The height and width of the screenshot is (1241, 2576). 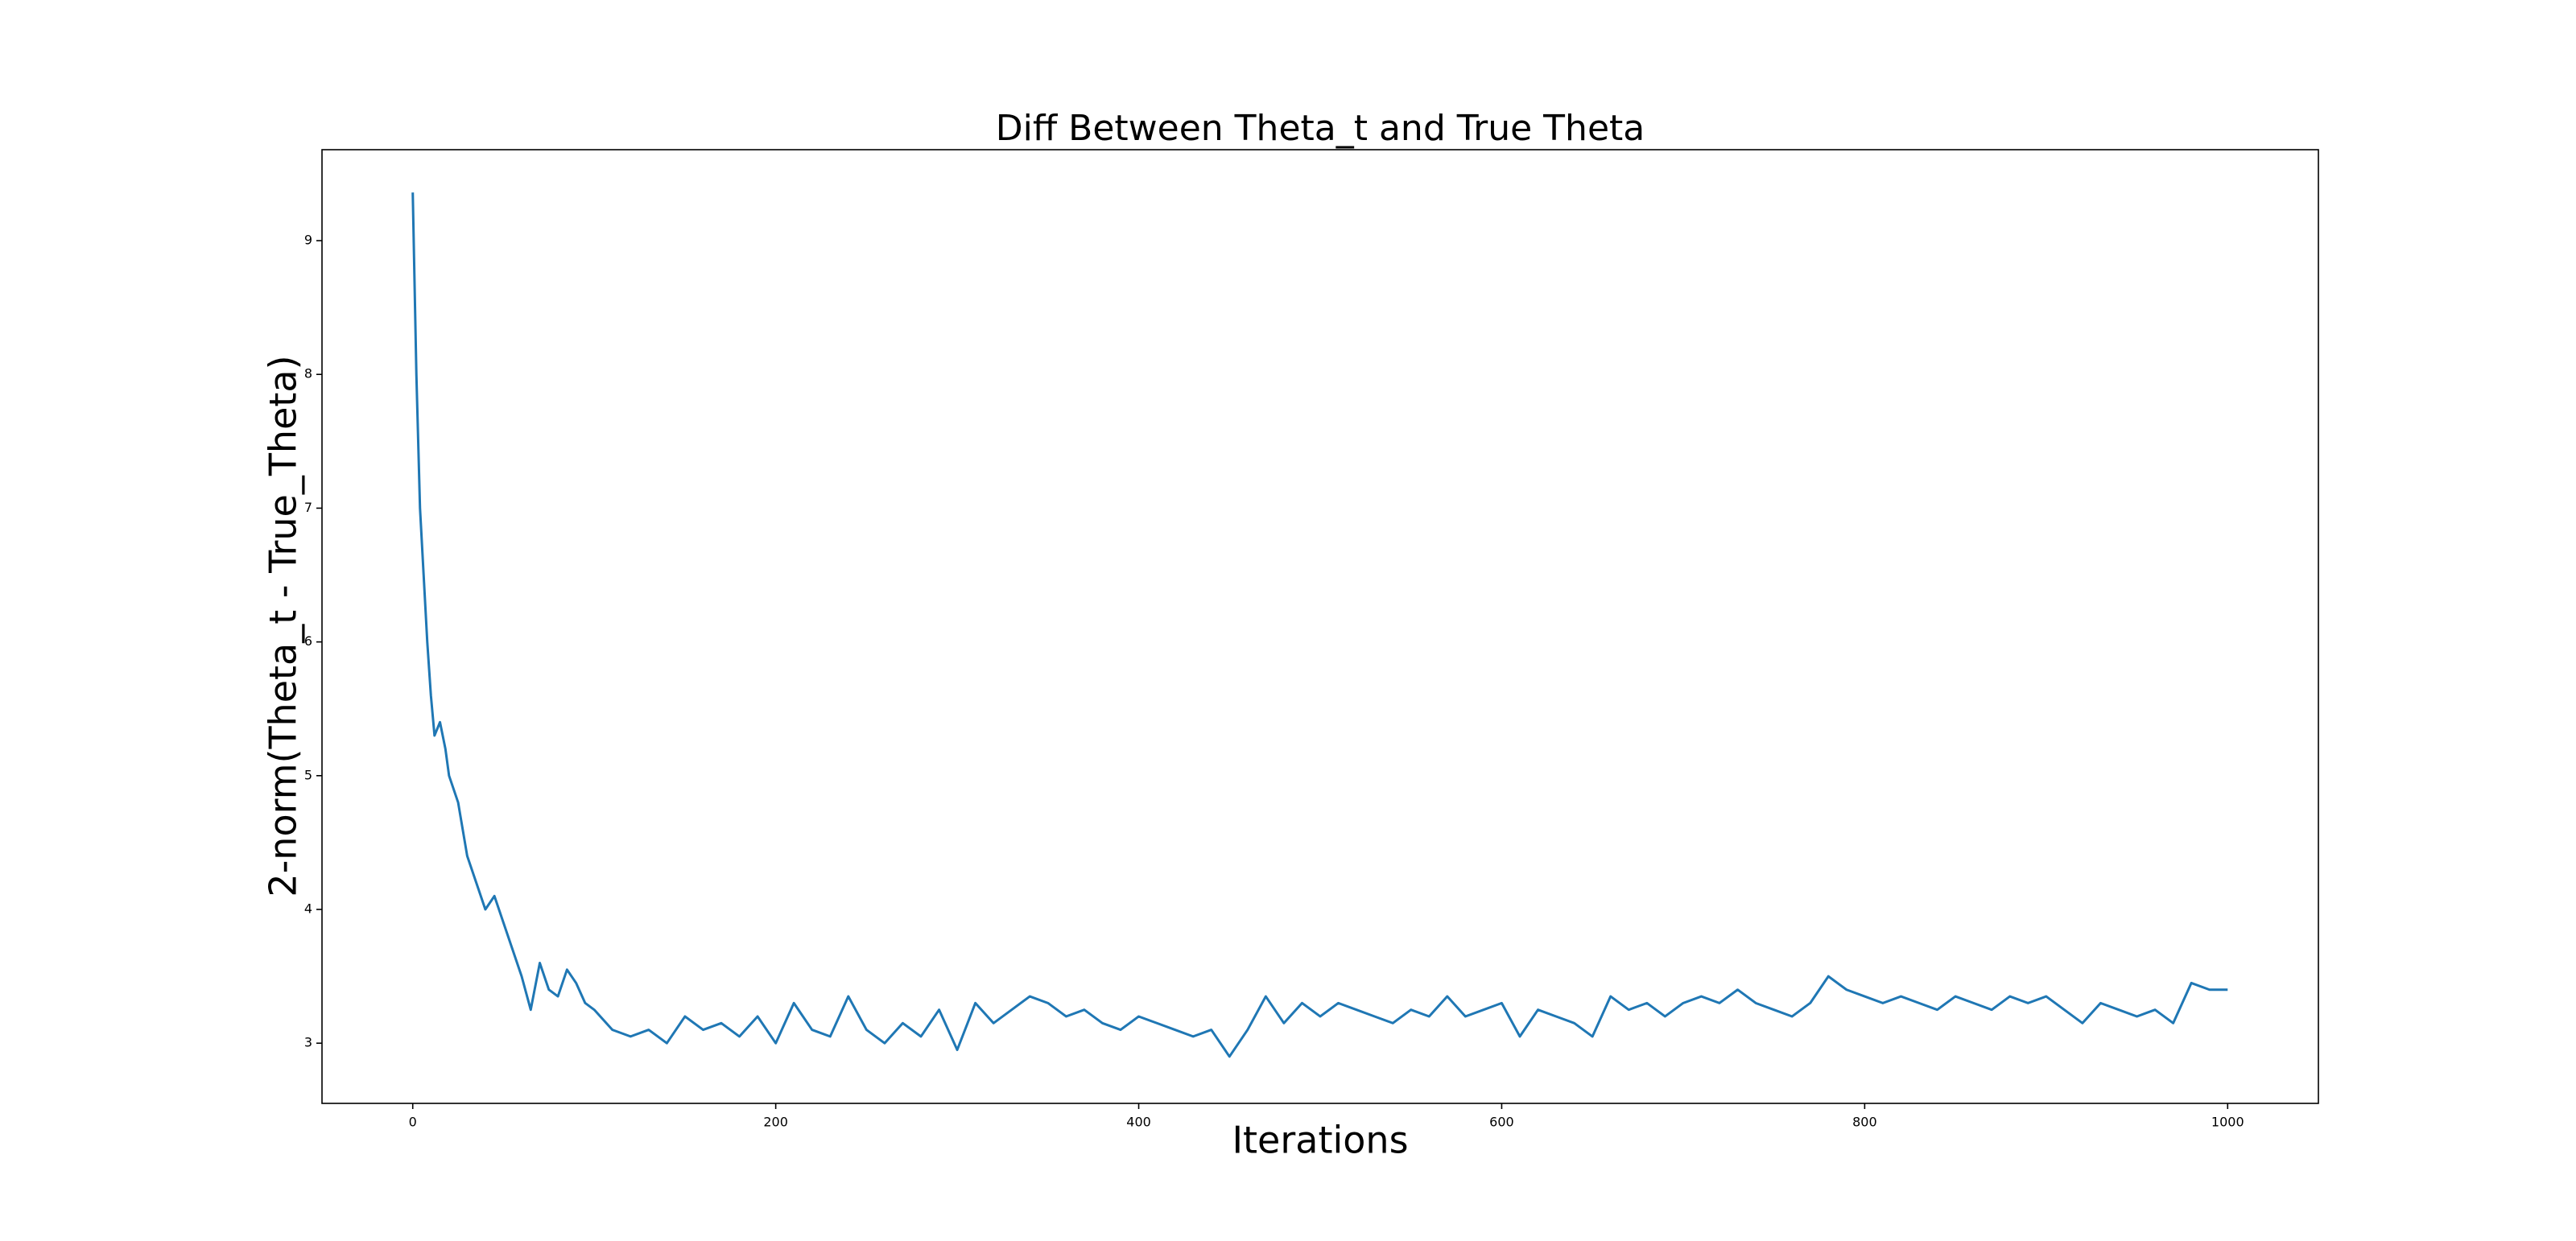 What do you see at coordinates (1320, 128) in the screenshot?
I see `chart-title: Diff Between Theta_t and True Theta` at bounding box center [1320, 128].